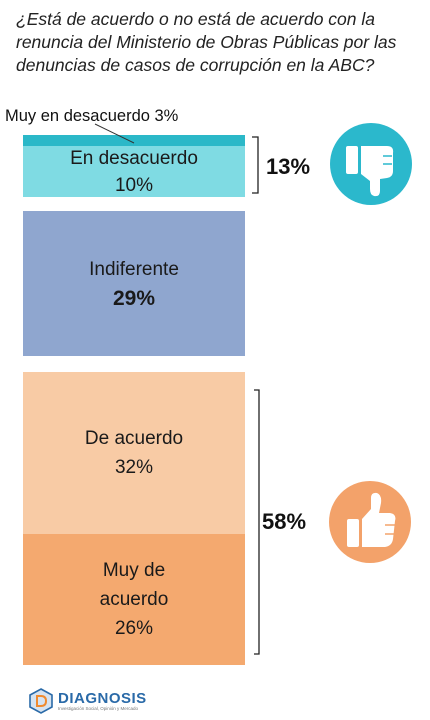 The height and width of the screenshot is (720, 430). I want to click on logo-name: DIAGNOSIS, so click(102, 698).